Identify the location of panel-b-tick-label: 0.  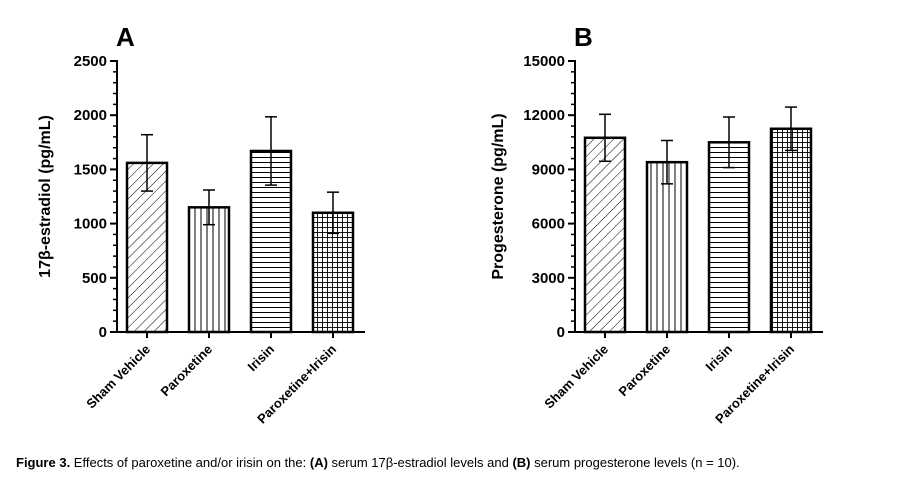
(561, 332).